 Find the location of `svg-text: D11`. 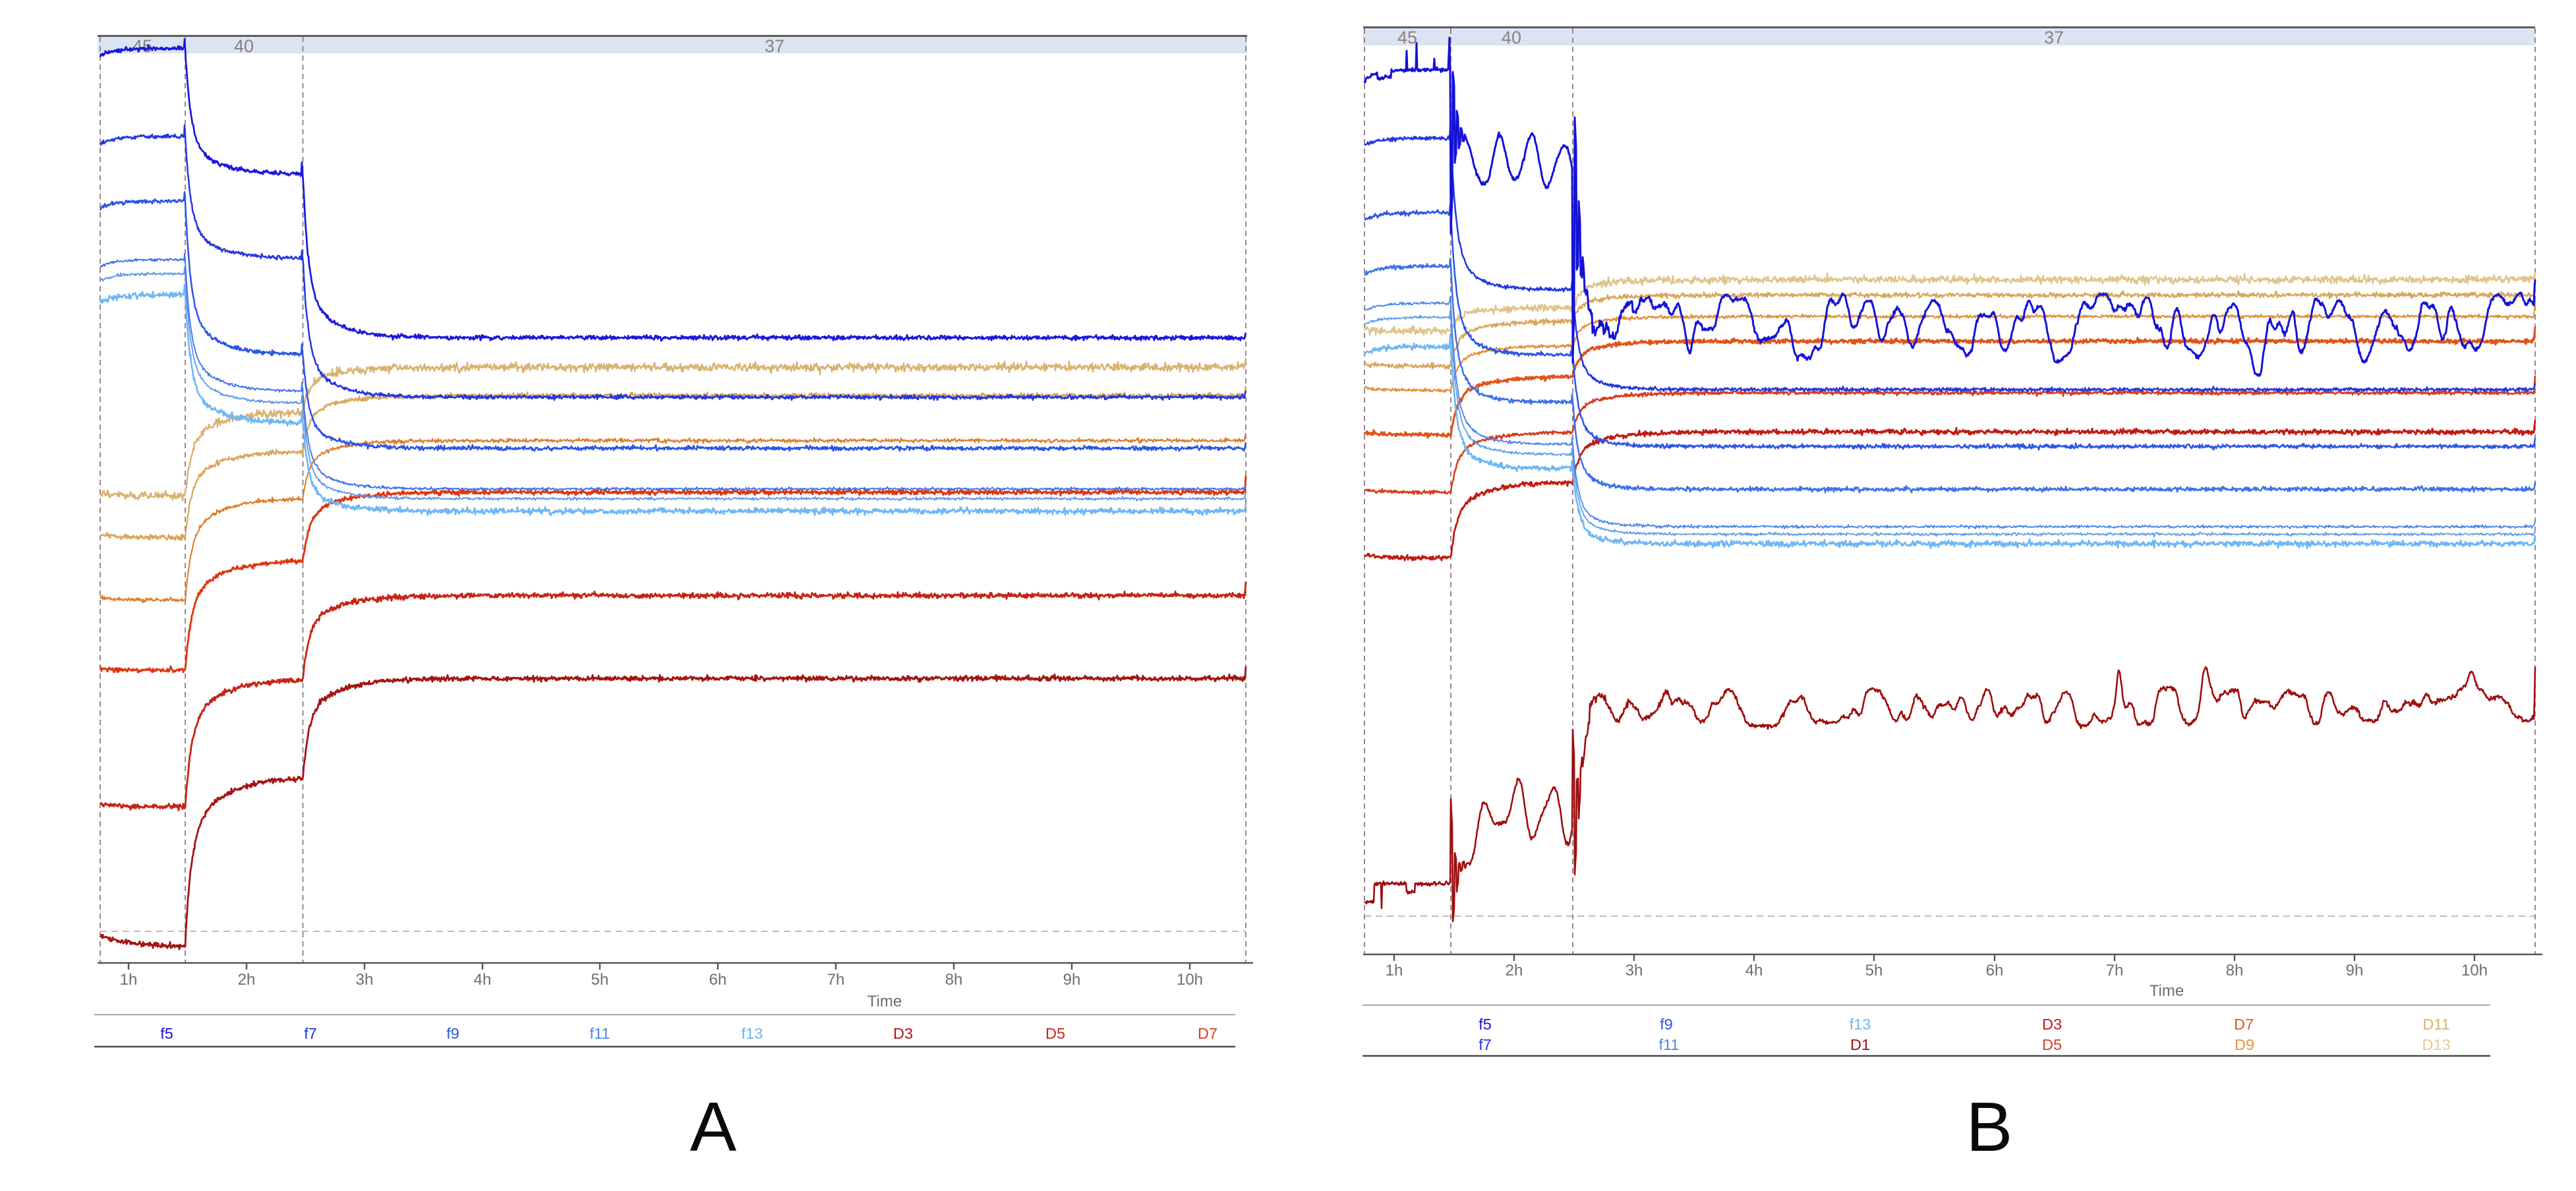

svg-text: D11 is located at coordinates (2435, 1024).